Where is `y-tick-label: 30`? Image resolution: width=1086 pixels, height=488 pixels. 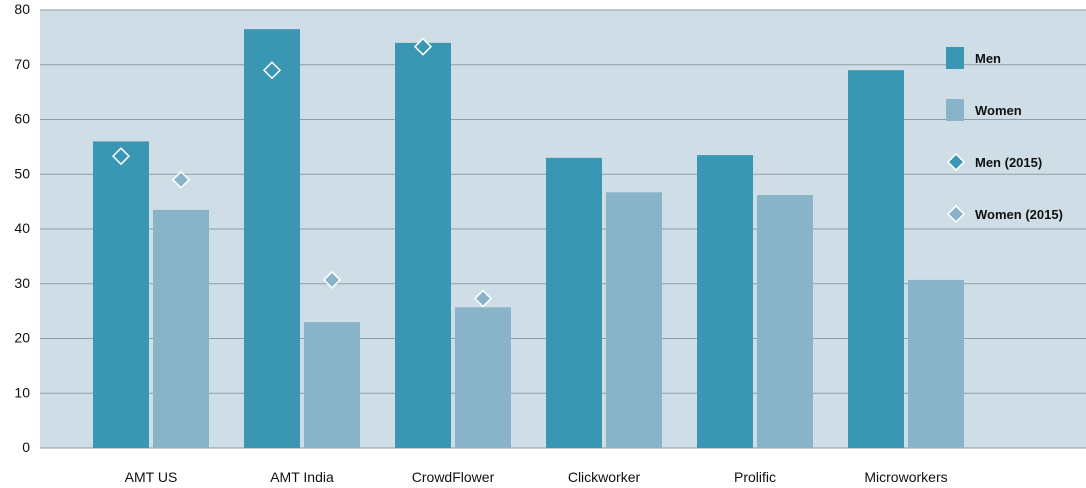
y-tick-label: 30 is located at coordinates (22, 283).